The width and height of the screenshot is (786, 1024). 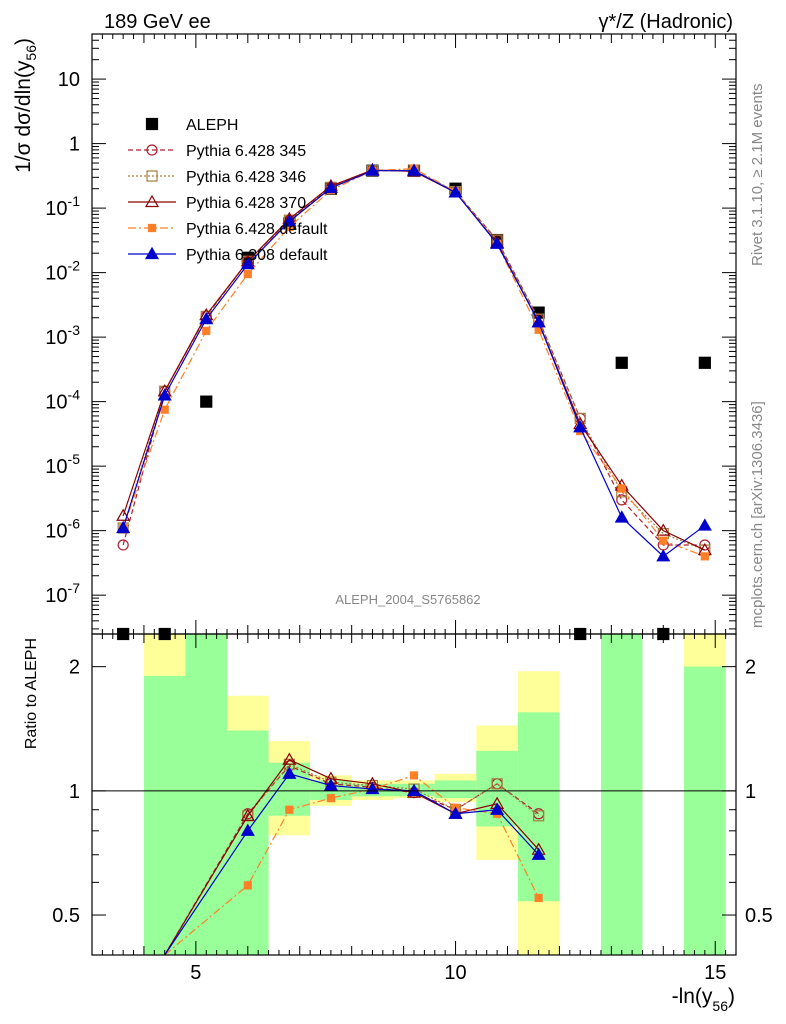 What do you see at coordinates (62, 593) in the screenshot?
I see `main-y-tick-label: 10⁻⁷` at bounding box center [62, 593].